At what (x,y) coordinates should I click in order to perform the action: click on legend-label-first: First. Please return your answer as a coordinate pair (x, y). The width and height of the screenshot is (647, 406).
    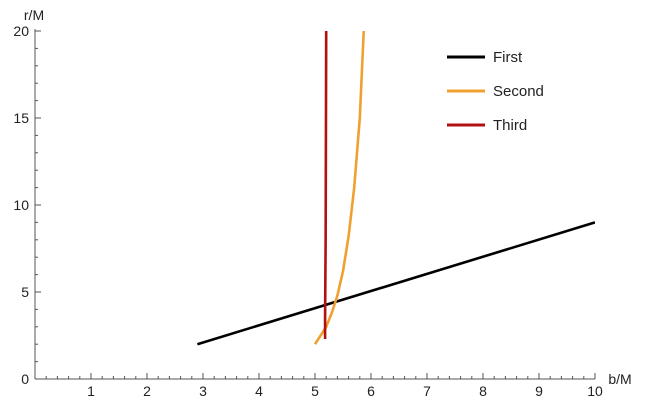
    Looking at the image, I should click on (508, 57).